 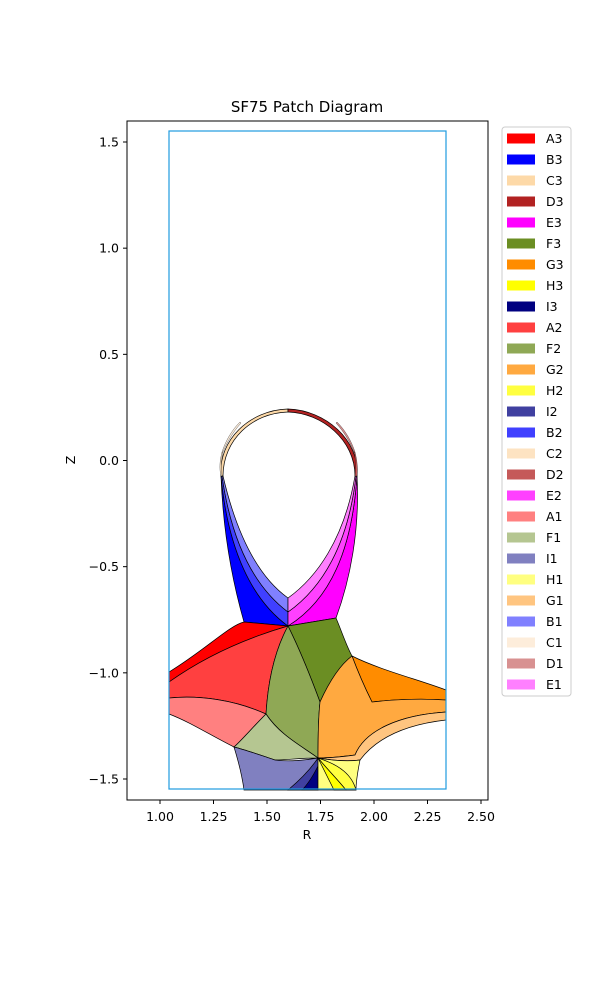 I want to click on legend-label-A3: A3, so click(x=554, y=138).